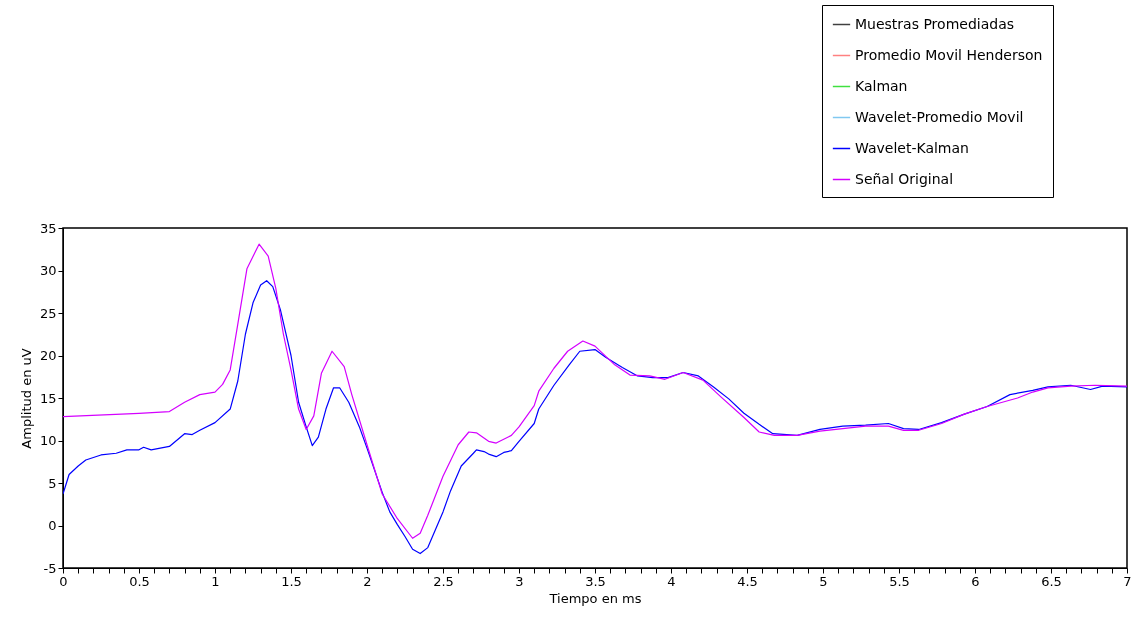 Image resolution: width=1136 pixels, height=630 pixels. Describe the element at coordinates (935, 23) in the screenshot. I see `legend-label: Muestras Promediadas` at that location.